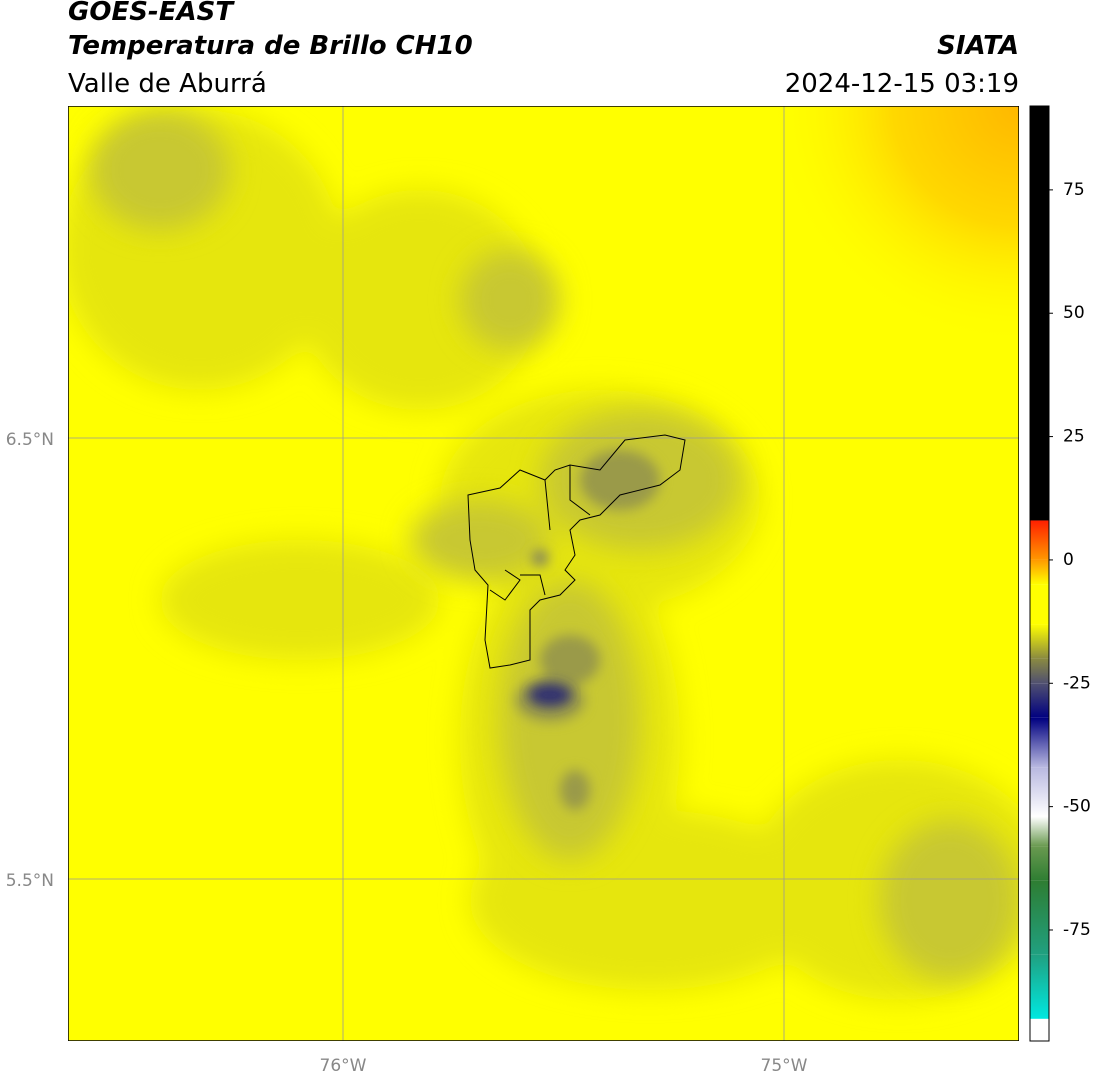 The width and height of the screenshot is (1094, 1078). Describe the element at coordinates (167, 84) in the screenshot. I see `region: Valle de Aburrá` at that location.